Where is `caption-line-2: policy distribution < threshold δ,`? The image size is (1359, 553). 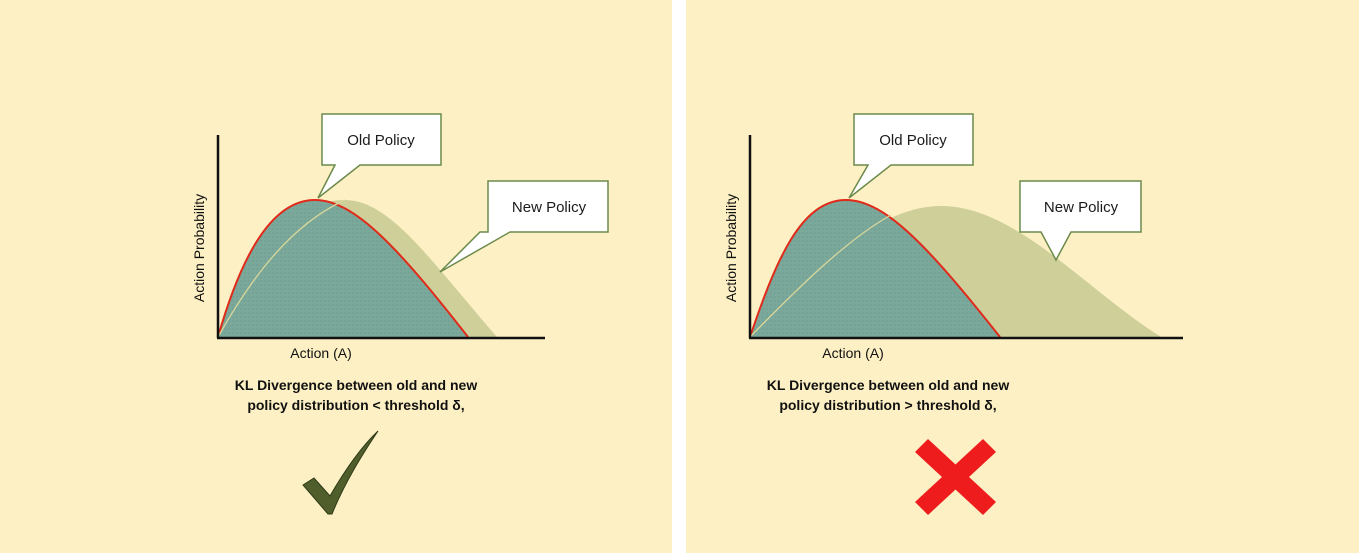
caption-line-2: policy distribution < threshold δ, is located at coordinates (356, 405).